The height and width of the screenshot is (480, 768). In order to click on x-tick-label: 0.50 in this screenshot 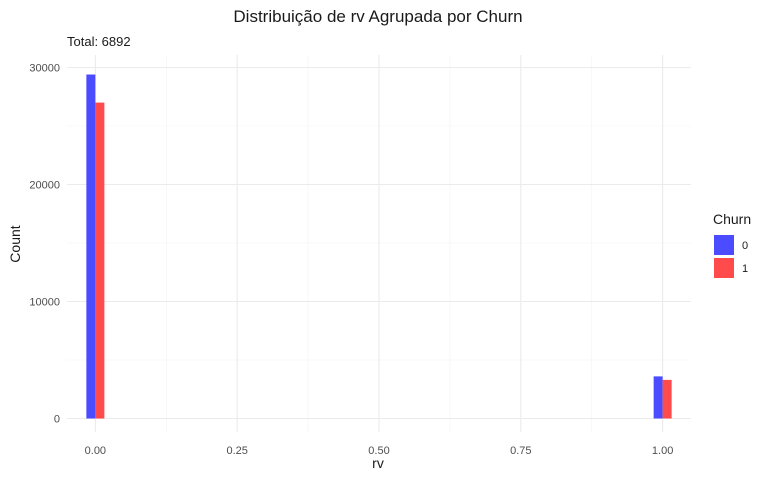, I will do `click(378, 451)`.